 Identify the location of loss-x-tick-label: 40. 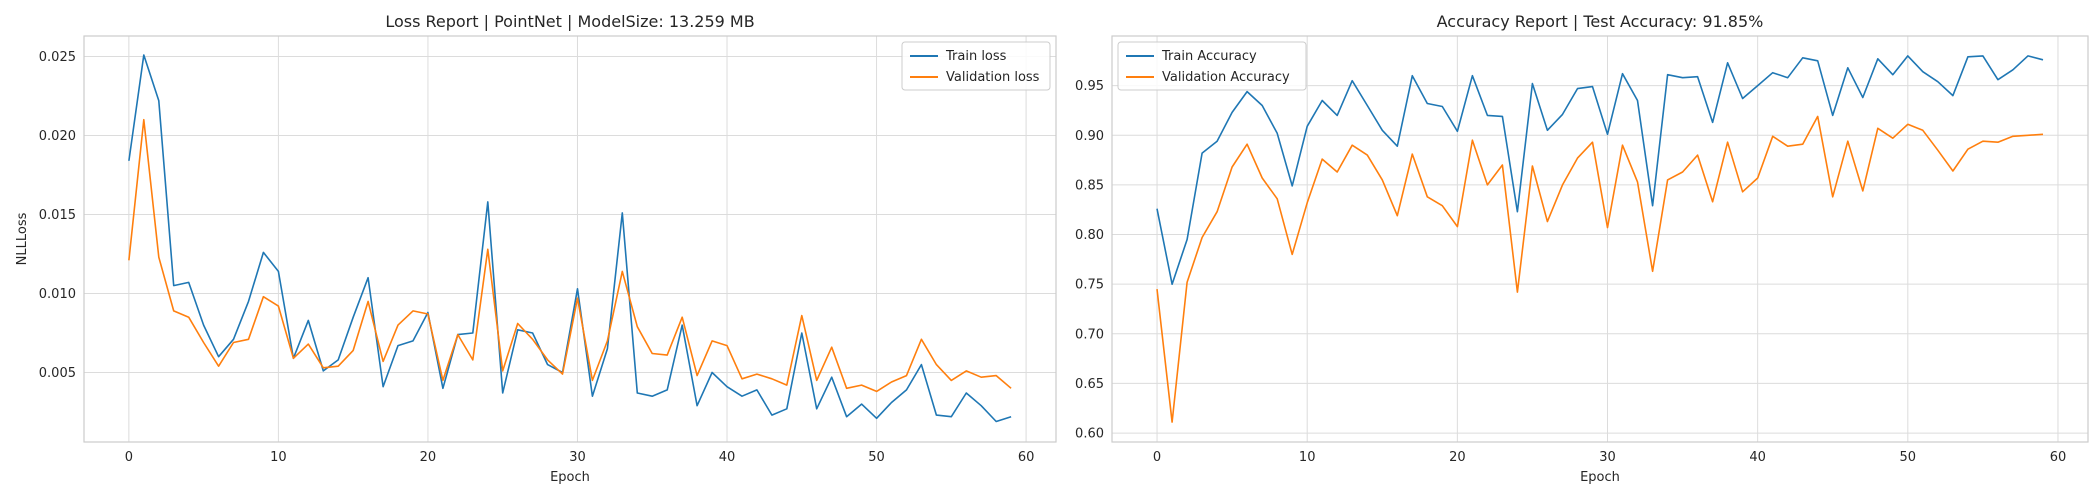
(727, 457).